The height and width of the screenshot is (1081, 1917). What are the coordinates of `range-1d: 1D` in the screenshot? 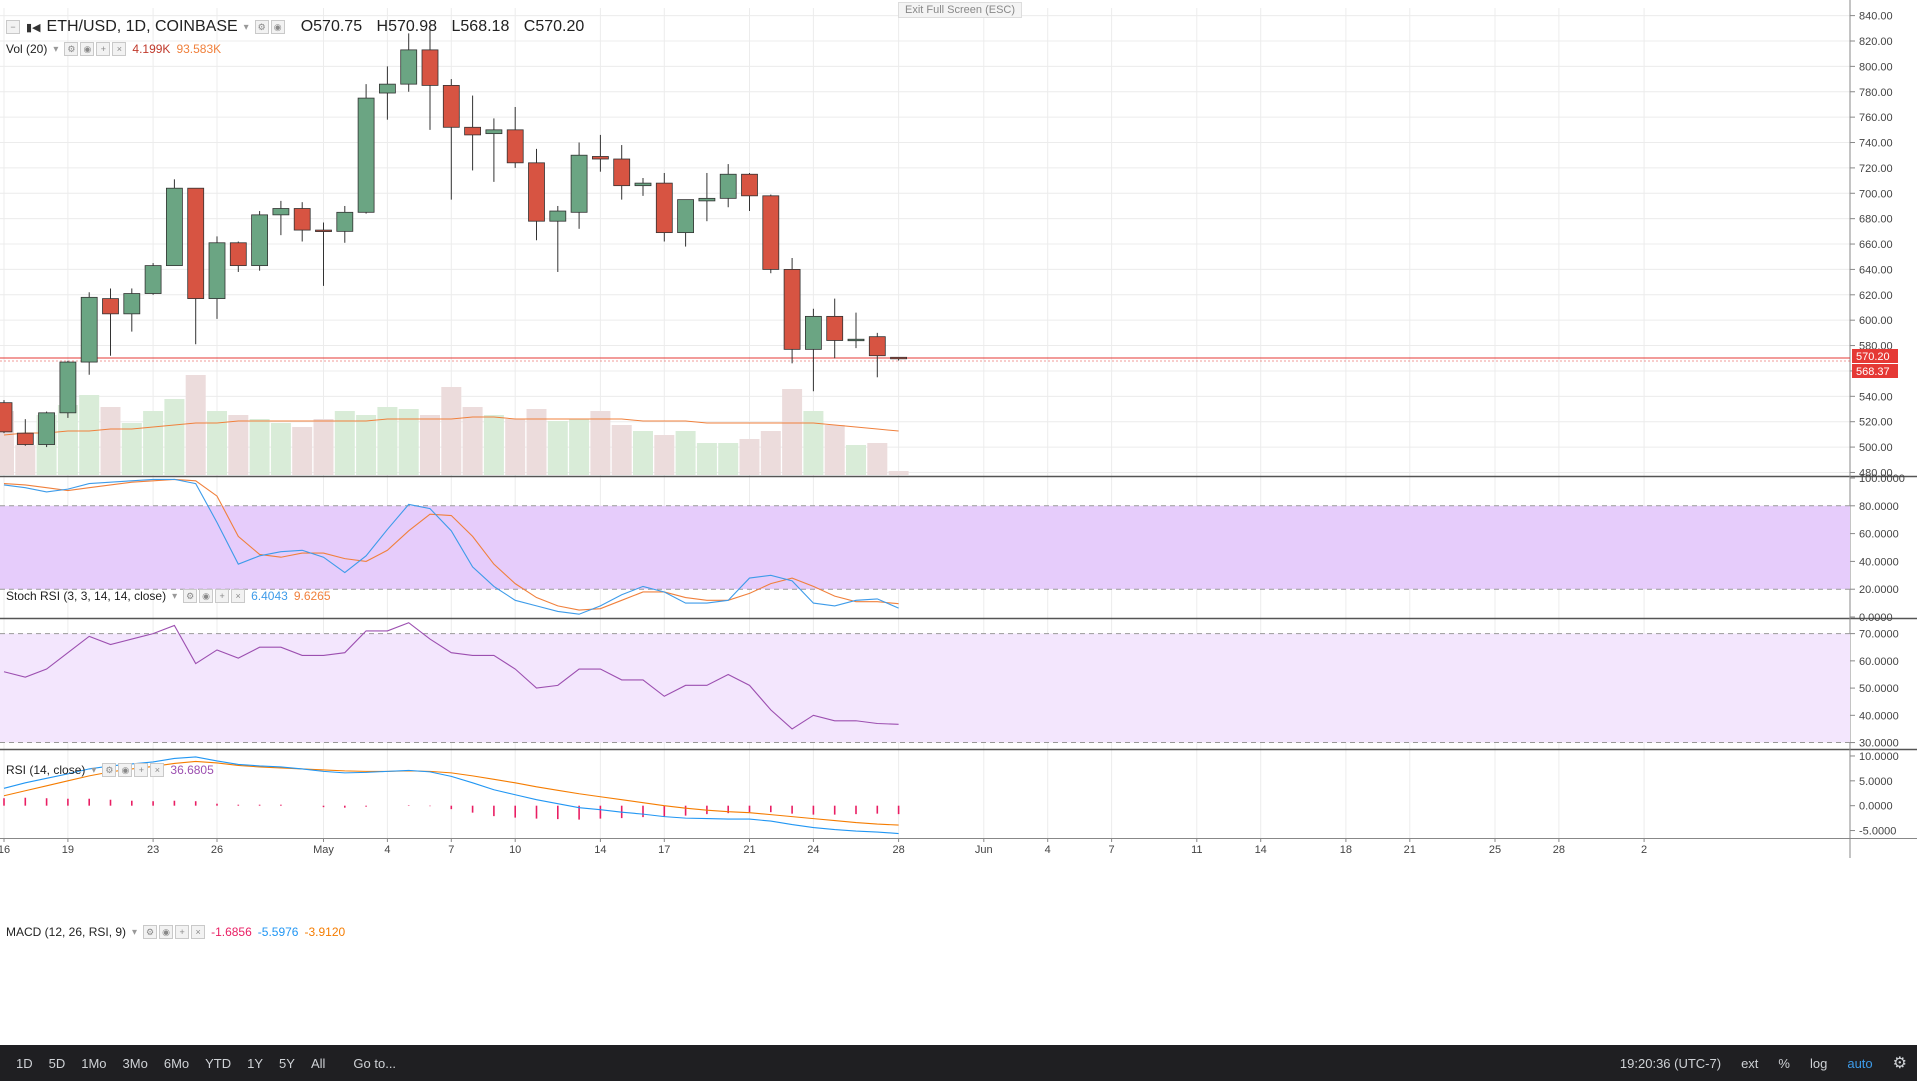 It's located at (24, 1063).